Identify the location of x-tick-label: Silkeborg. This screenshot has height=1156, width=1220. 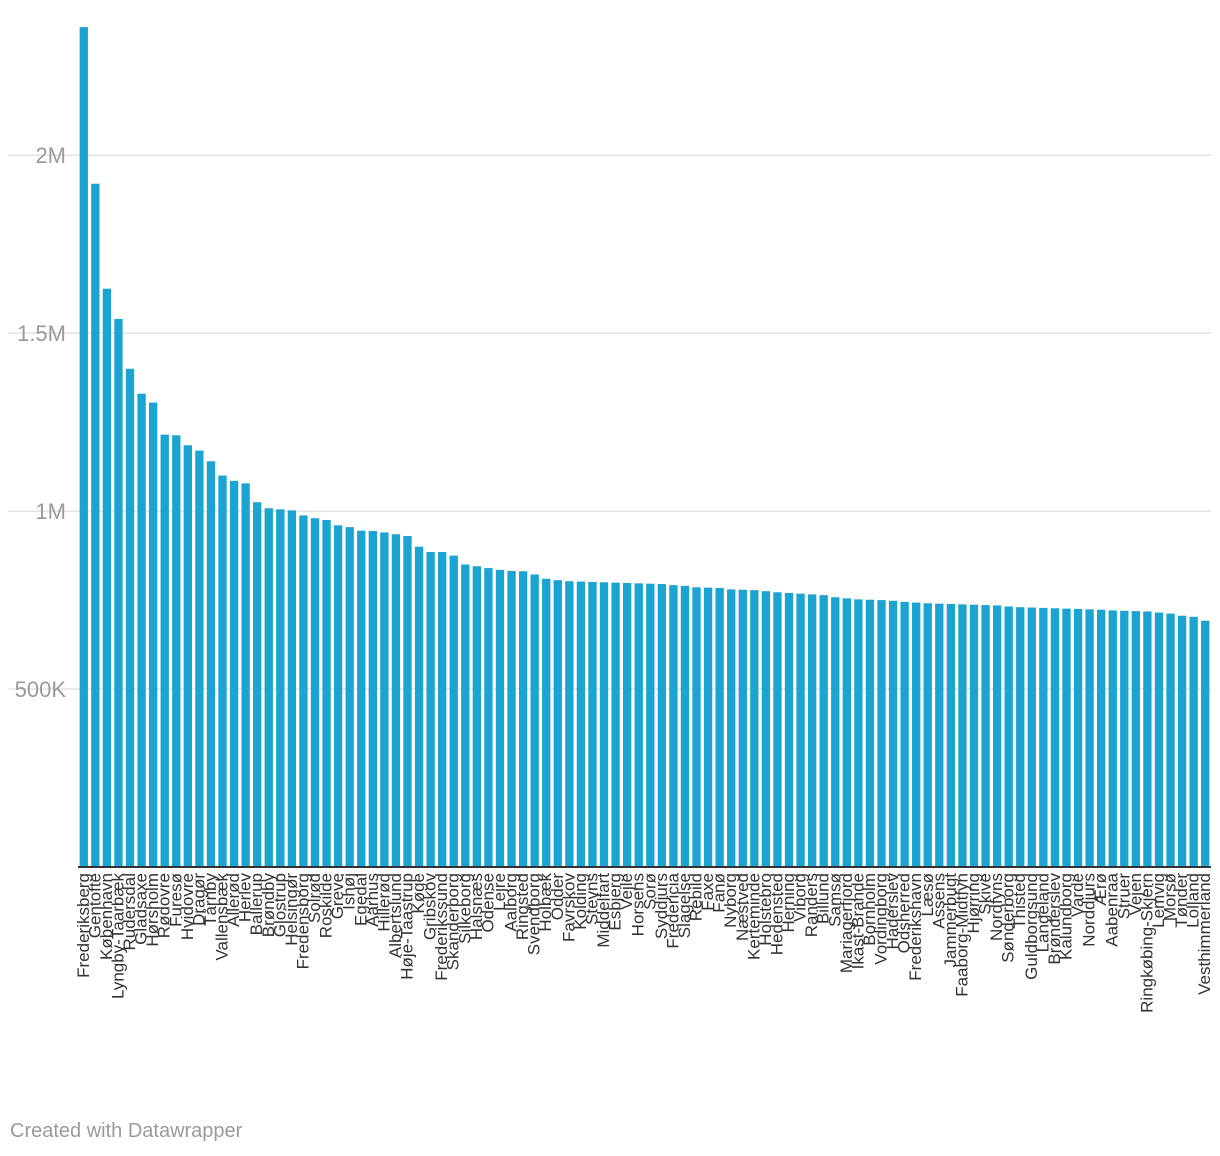
(464, 908).